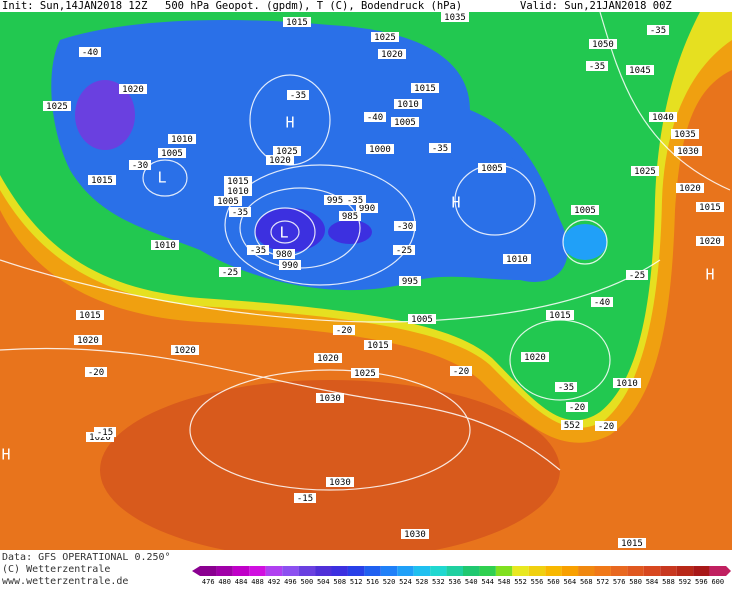  What do you see at coordinates (717, 582) in the screenshot?
I see `scale-label: 600` at bounding box center [717, 582].